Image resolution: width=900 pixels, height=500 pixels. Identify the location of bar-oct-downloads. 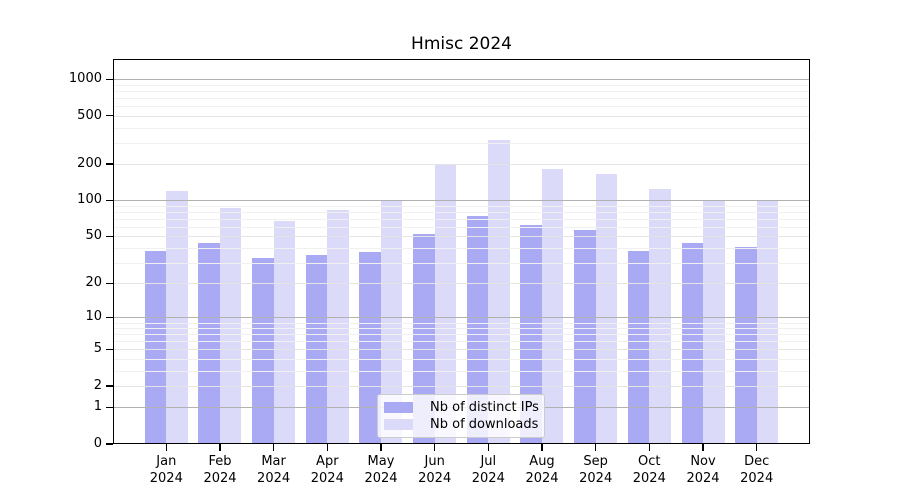
(660, 316).